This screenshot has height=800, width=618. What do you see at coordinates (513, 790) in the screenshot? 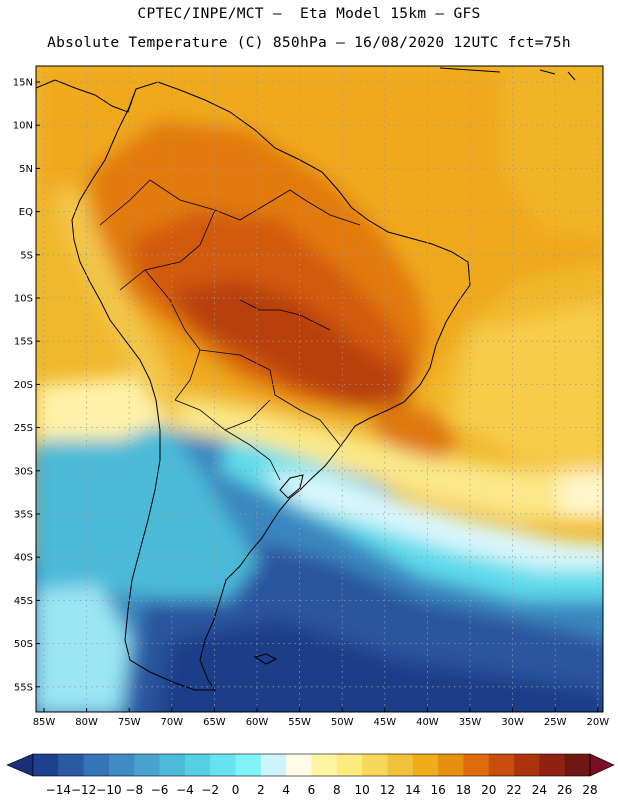
I see `colorbar-label: 22` at bounding box center [513, 790].